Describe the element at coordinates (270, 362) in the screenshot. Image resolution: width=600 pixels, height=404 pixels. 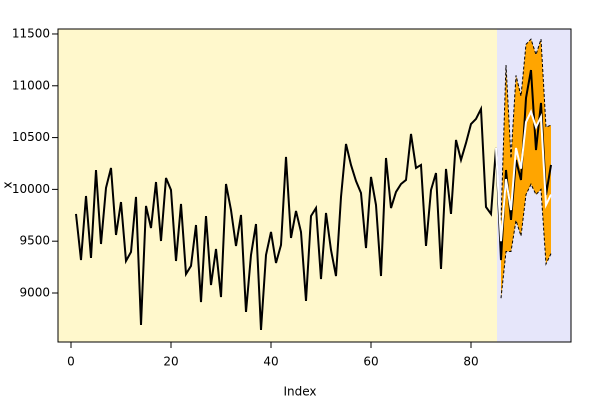
I see `x-tick-label: 40` at that location.